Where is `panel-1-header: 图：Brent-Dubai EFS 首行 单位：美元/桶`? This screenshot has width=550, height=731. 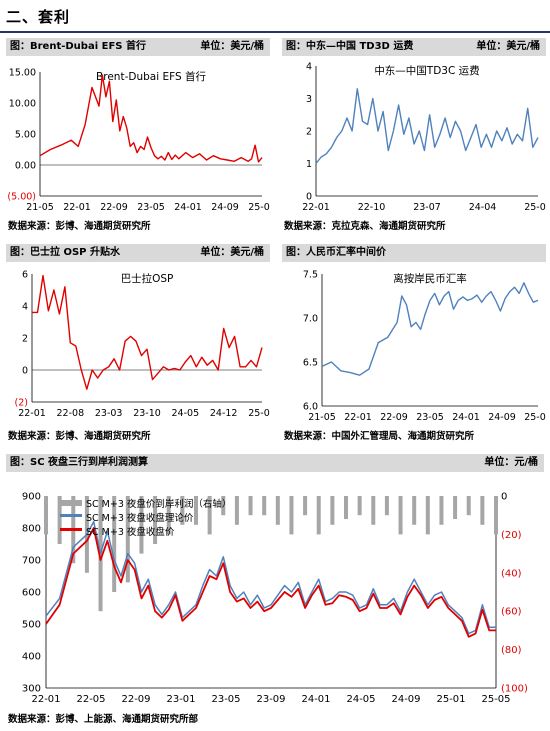
panel-1-header: 图：Brent-Dubai EFS 首行 单位：美元/桶 is located at coordinates (138, 47).